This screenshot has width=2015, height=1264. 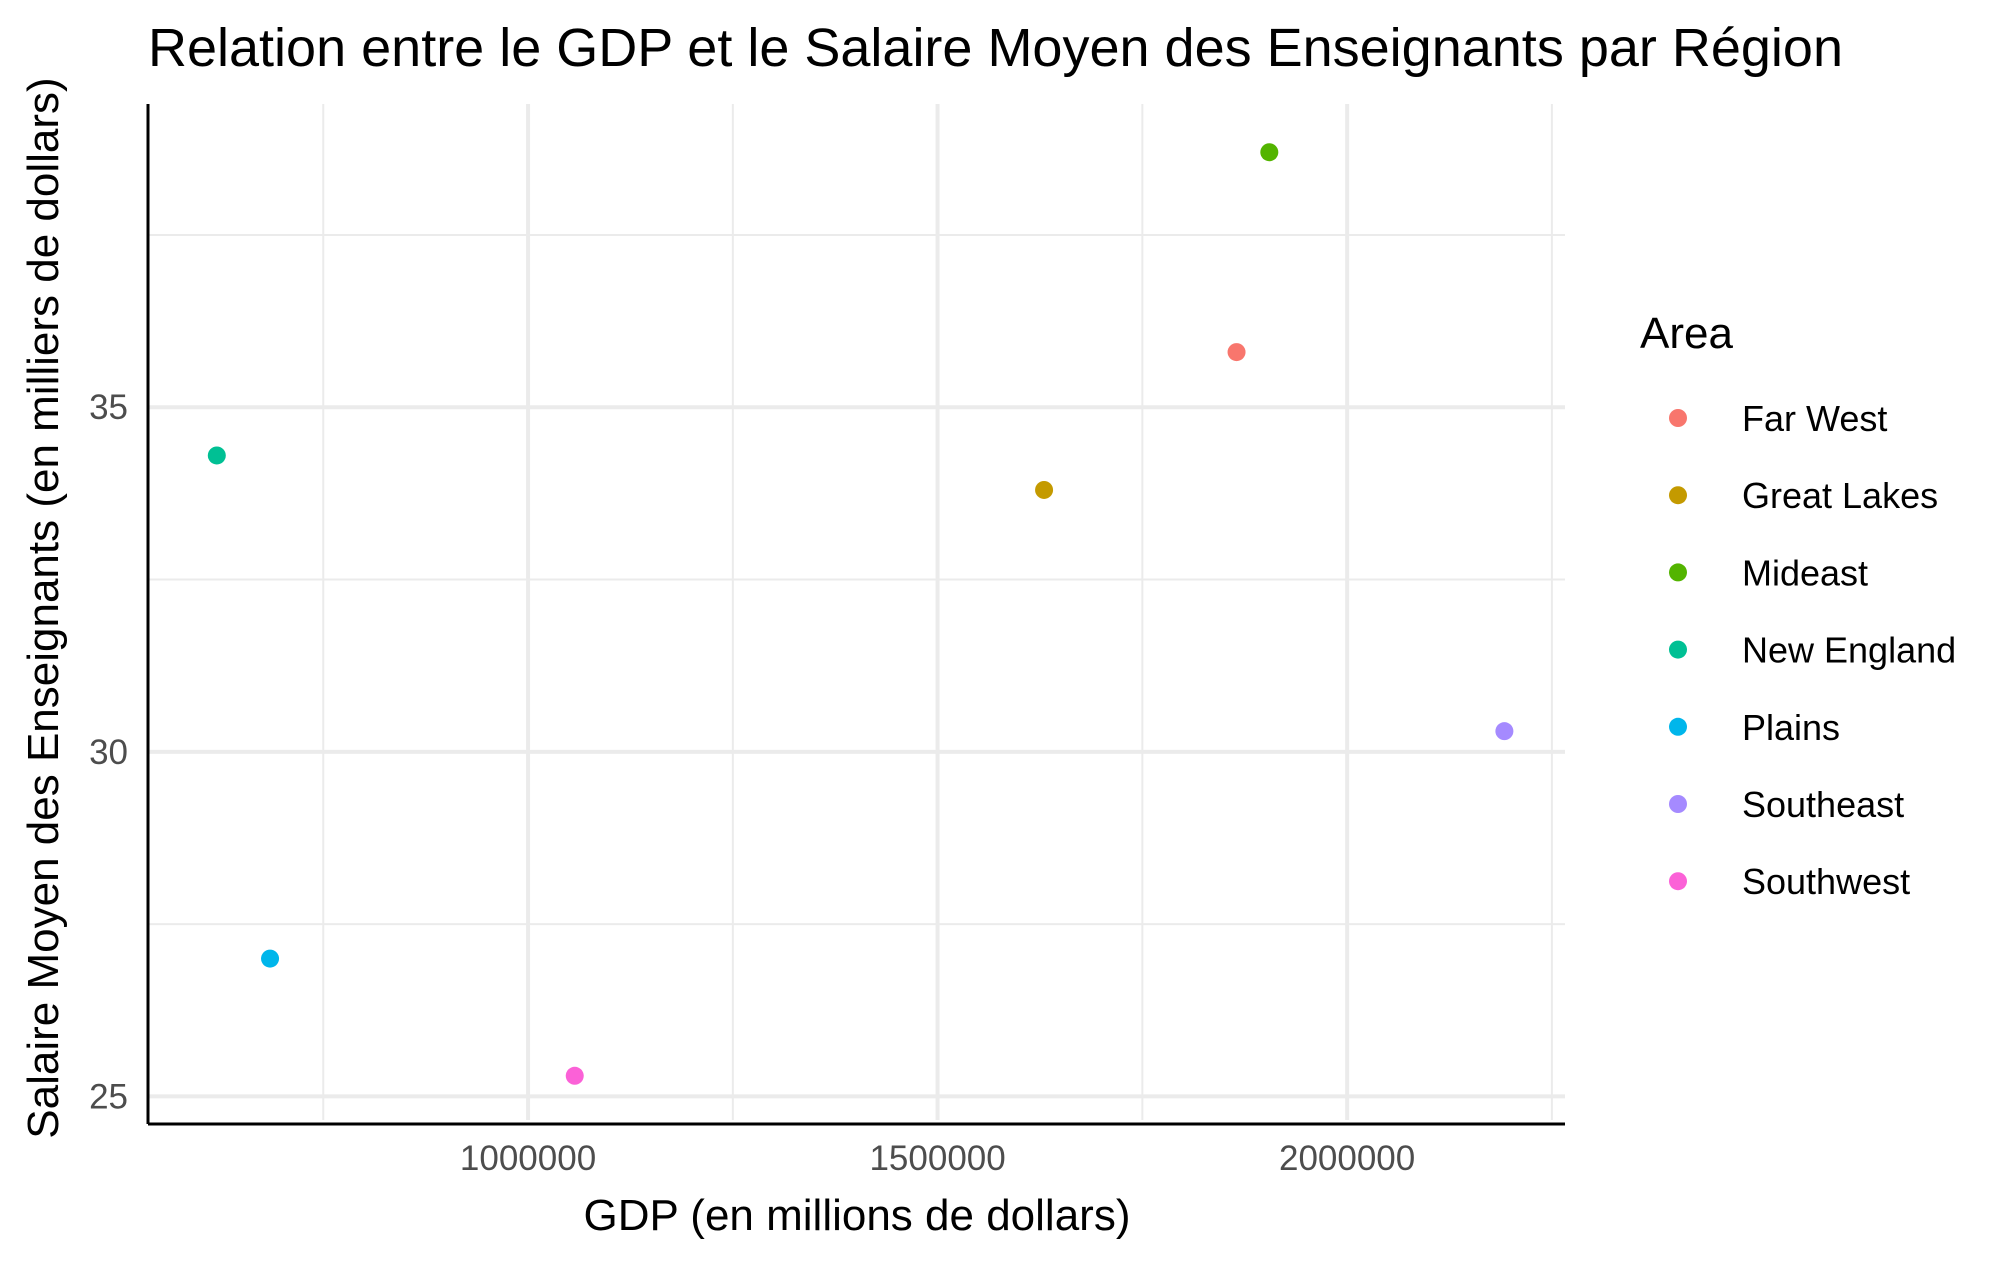 What do you see at coordinates (1849, 650) in the screenshot?
I see `legend-label-new-england: New England` at bounding box center [1849, 650].